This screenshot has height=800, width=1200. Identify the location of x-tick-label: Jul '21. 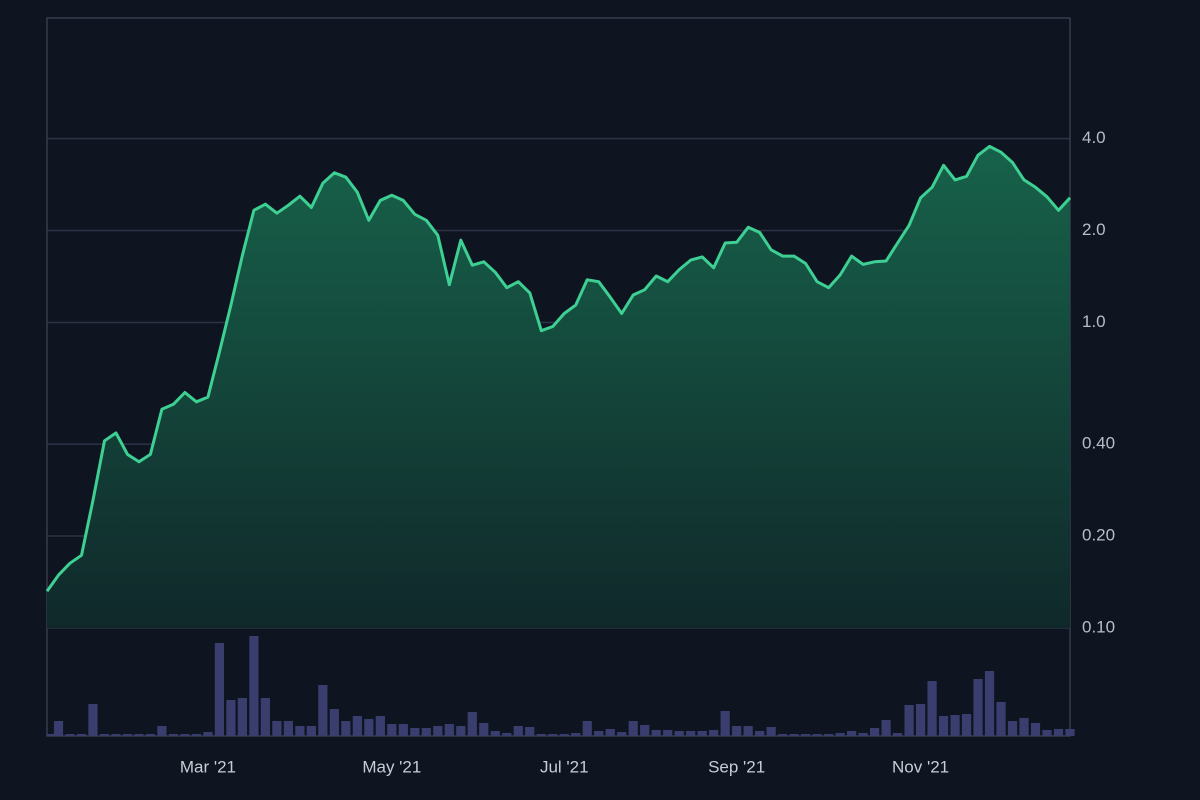
(564, 766).